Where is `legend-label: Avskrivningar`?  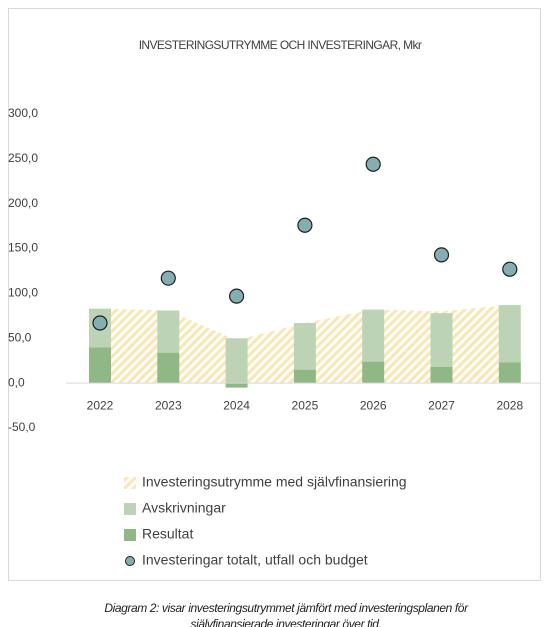 legend-label: Avskrivningar is located at coordinates (184, 508).